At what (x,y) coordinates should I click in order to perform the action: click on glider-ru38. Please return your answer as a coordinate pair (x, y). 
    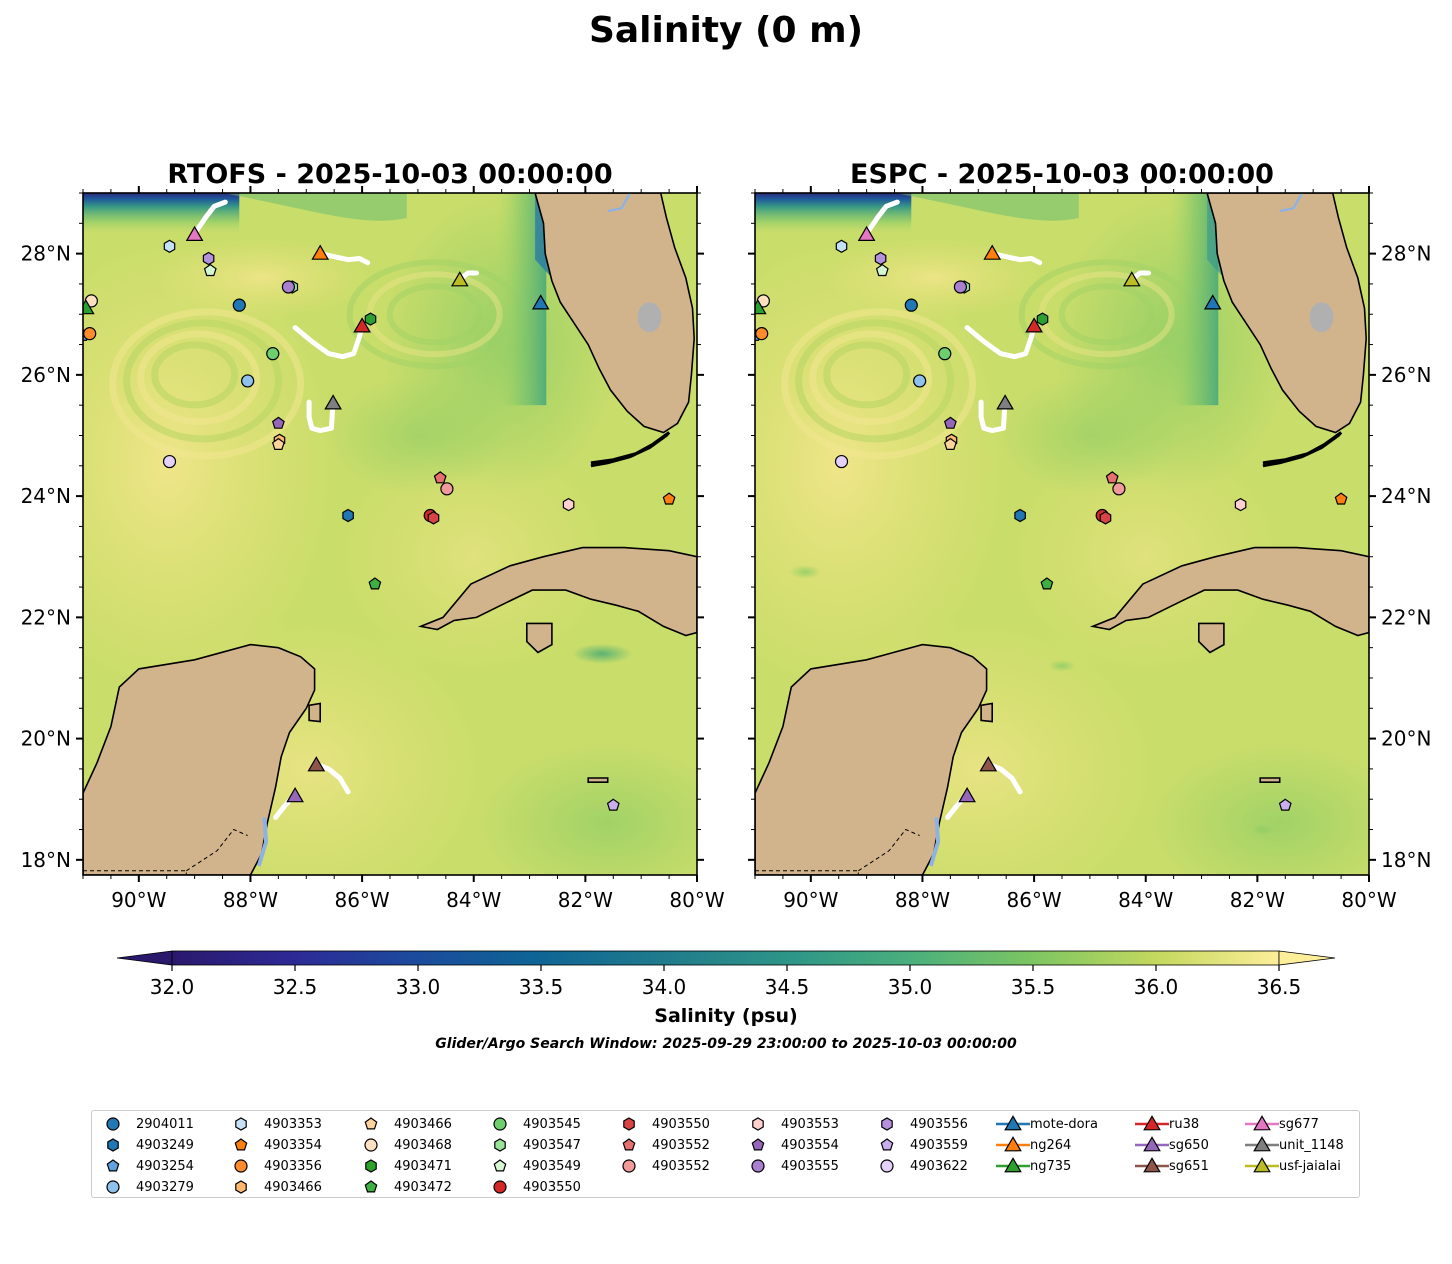
    Looking at the image, I should click on (362, 325).